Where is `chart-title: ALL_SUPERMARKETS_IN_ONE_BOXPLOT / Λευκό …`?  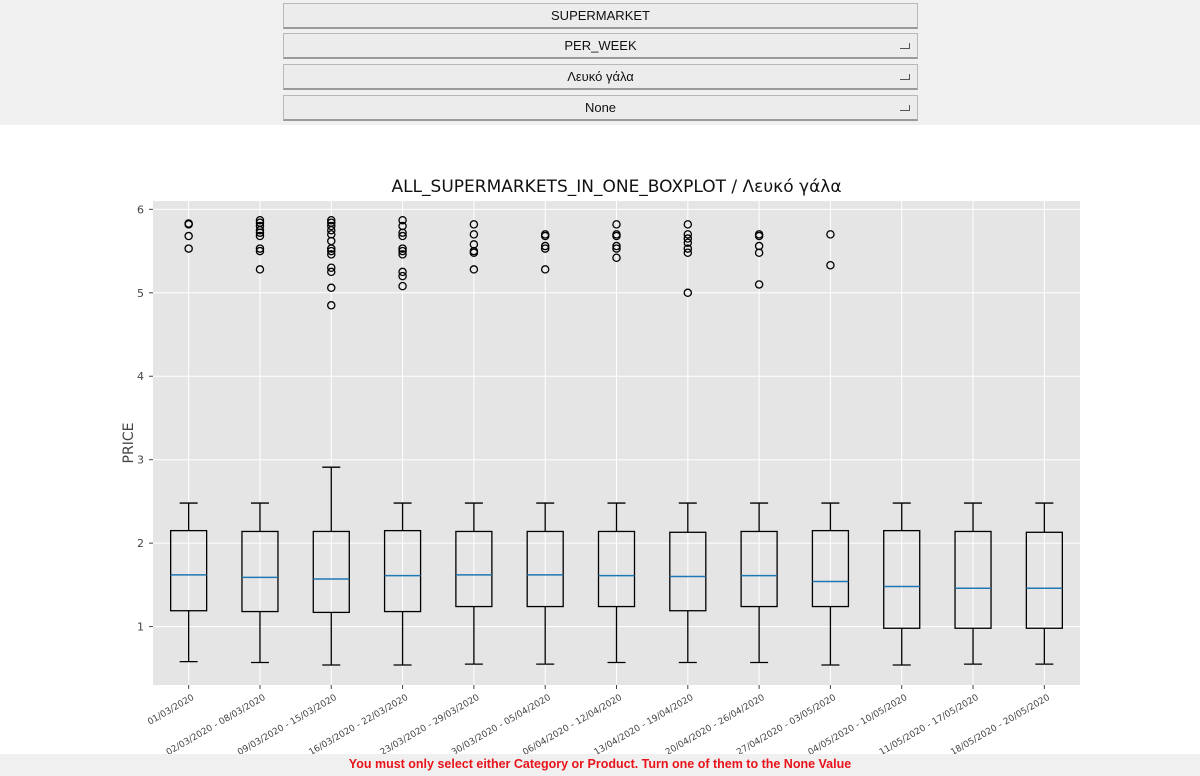
chart-title: ALL_SUPERMARKETS_IN_ONE_BOXPLOT / Λευκό … is located at coordinates (616, 187).